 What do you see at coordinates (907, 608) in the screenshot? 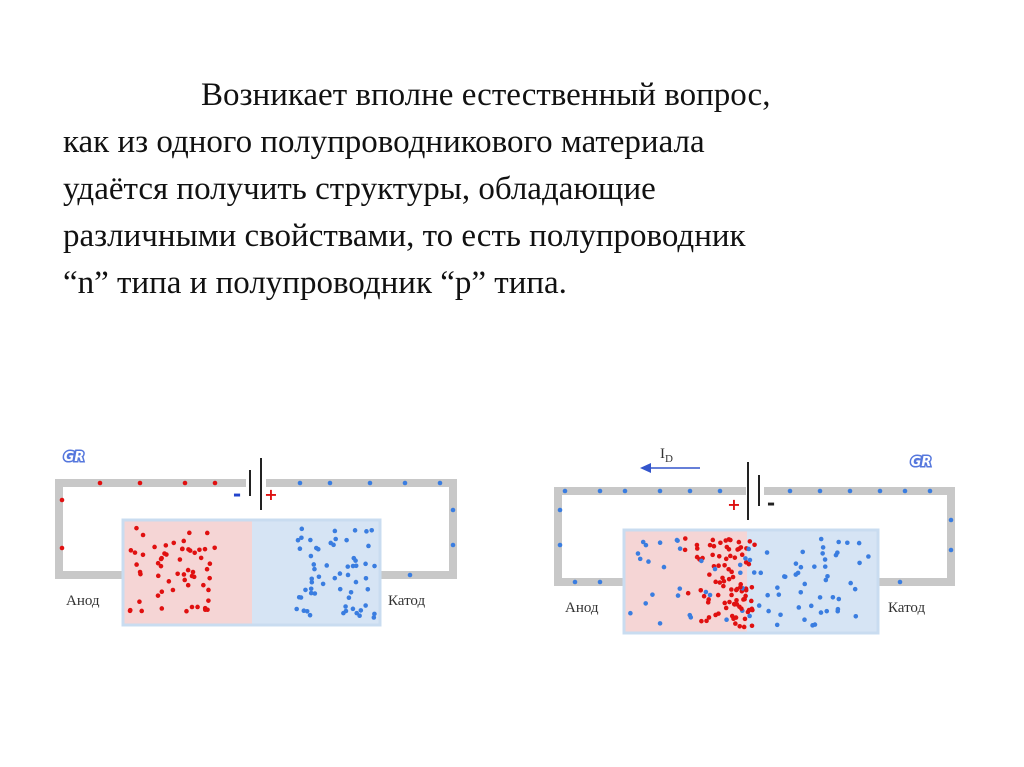
I see `cathode-label: Катод` at bounding box center [907, 608].